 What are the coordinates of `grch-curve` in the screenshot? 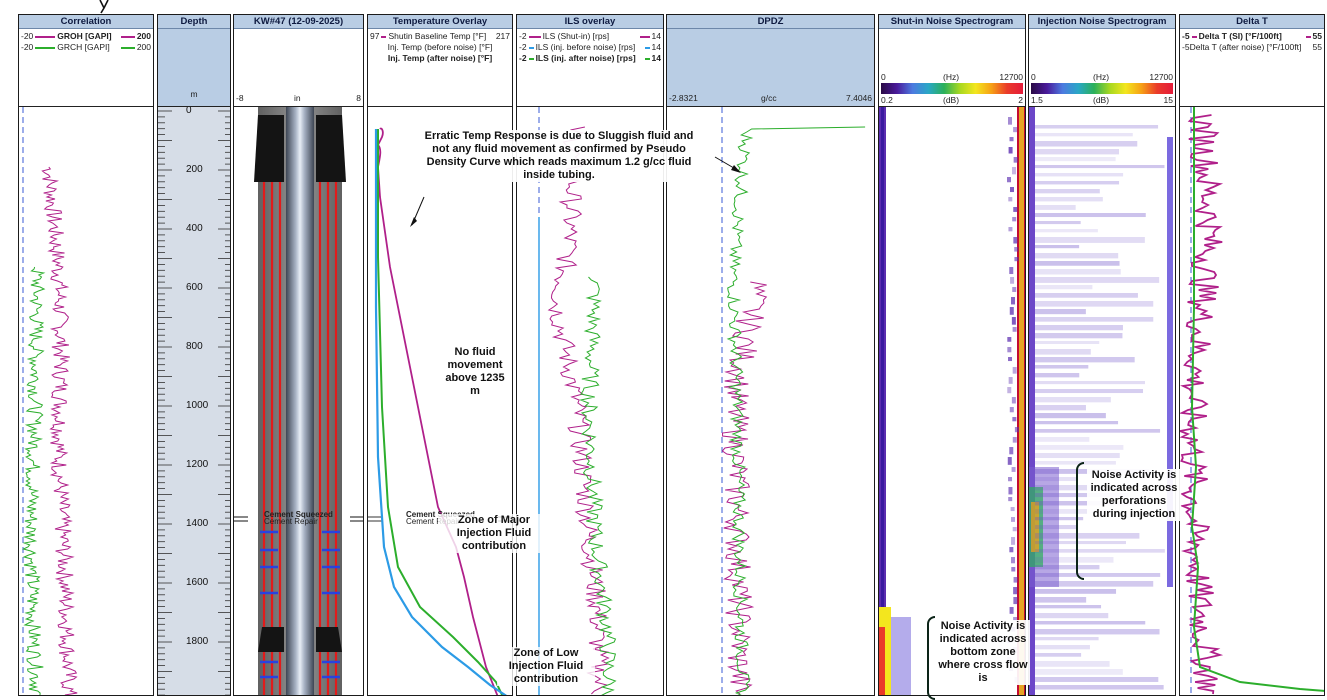 It's located at (33, 480).